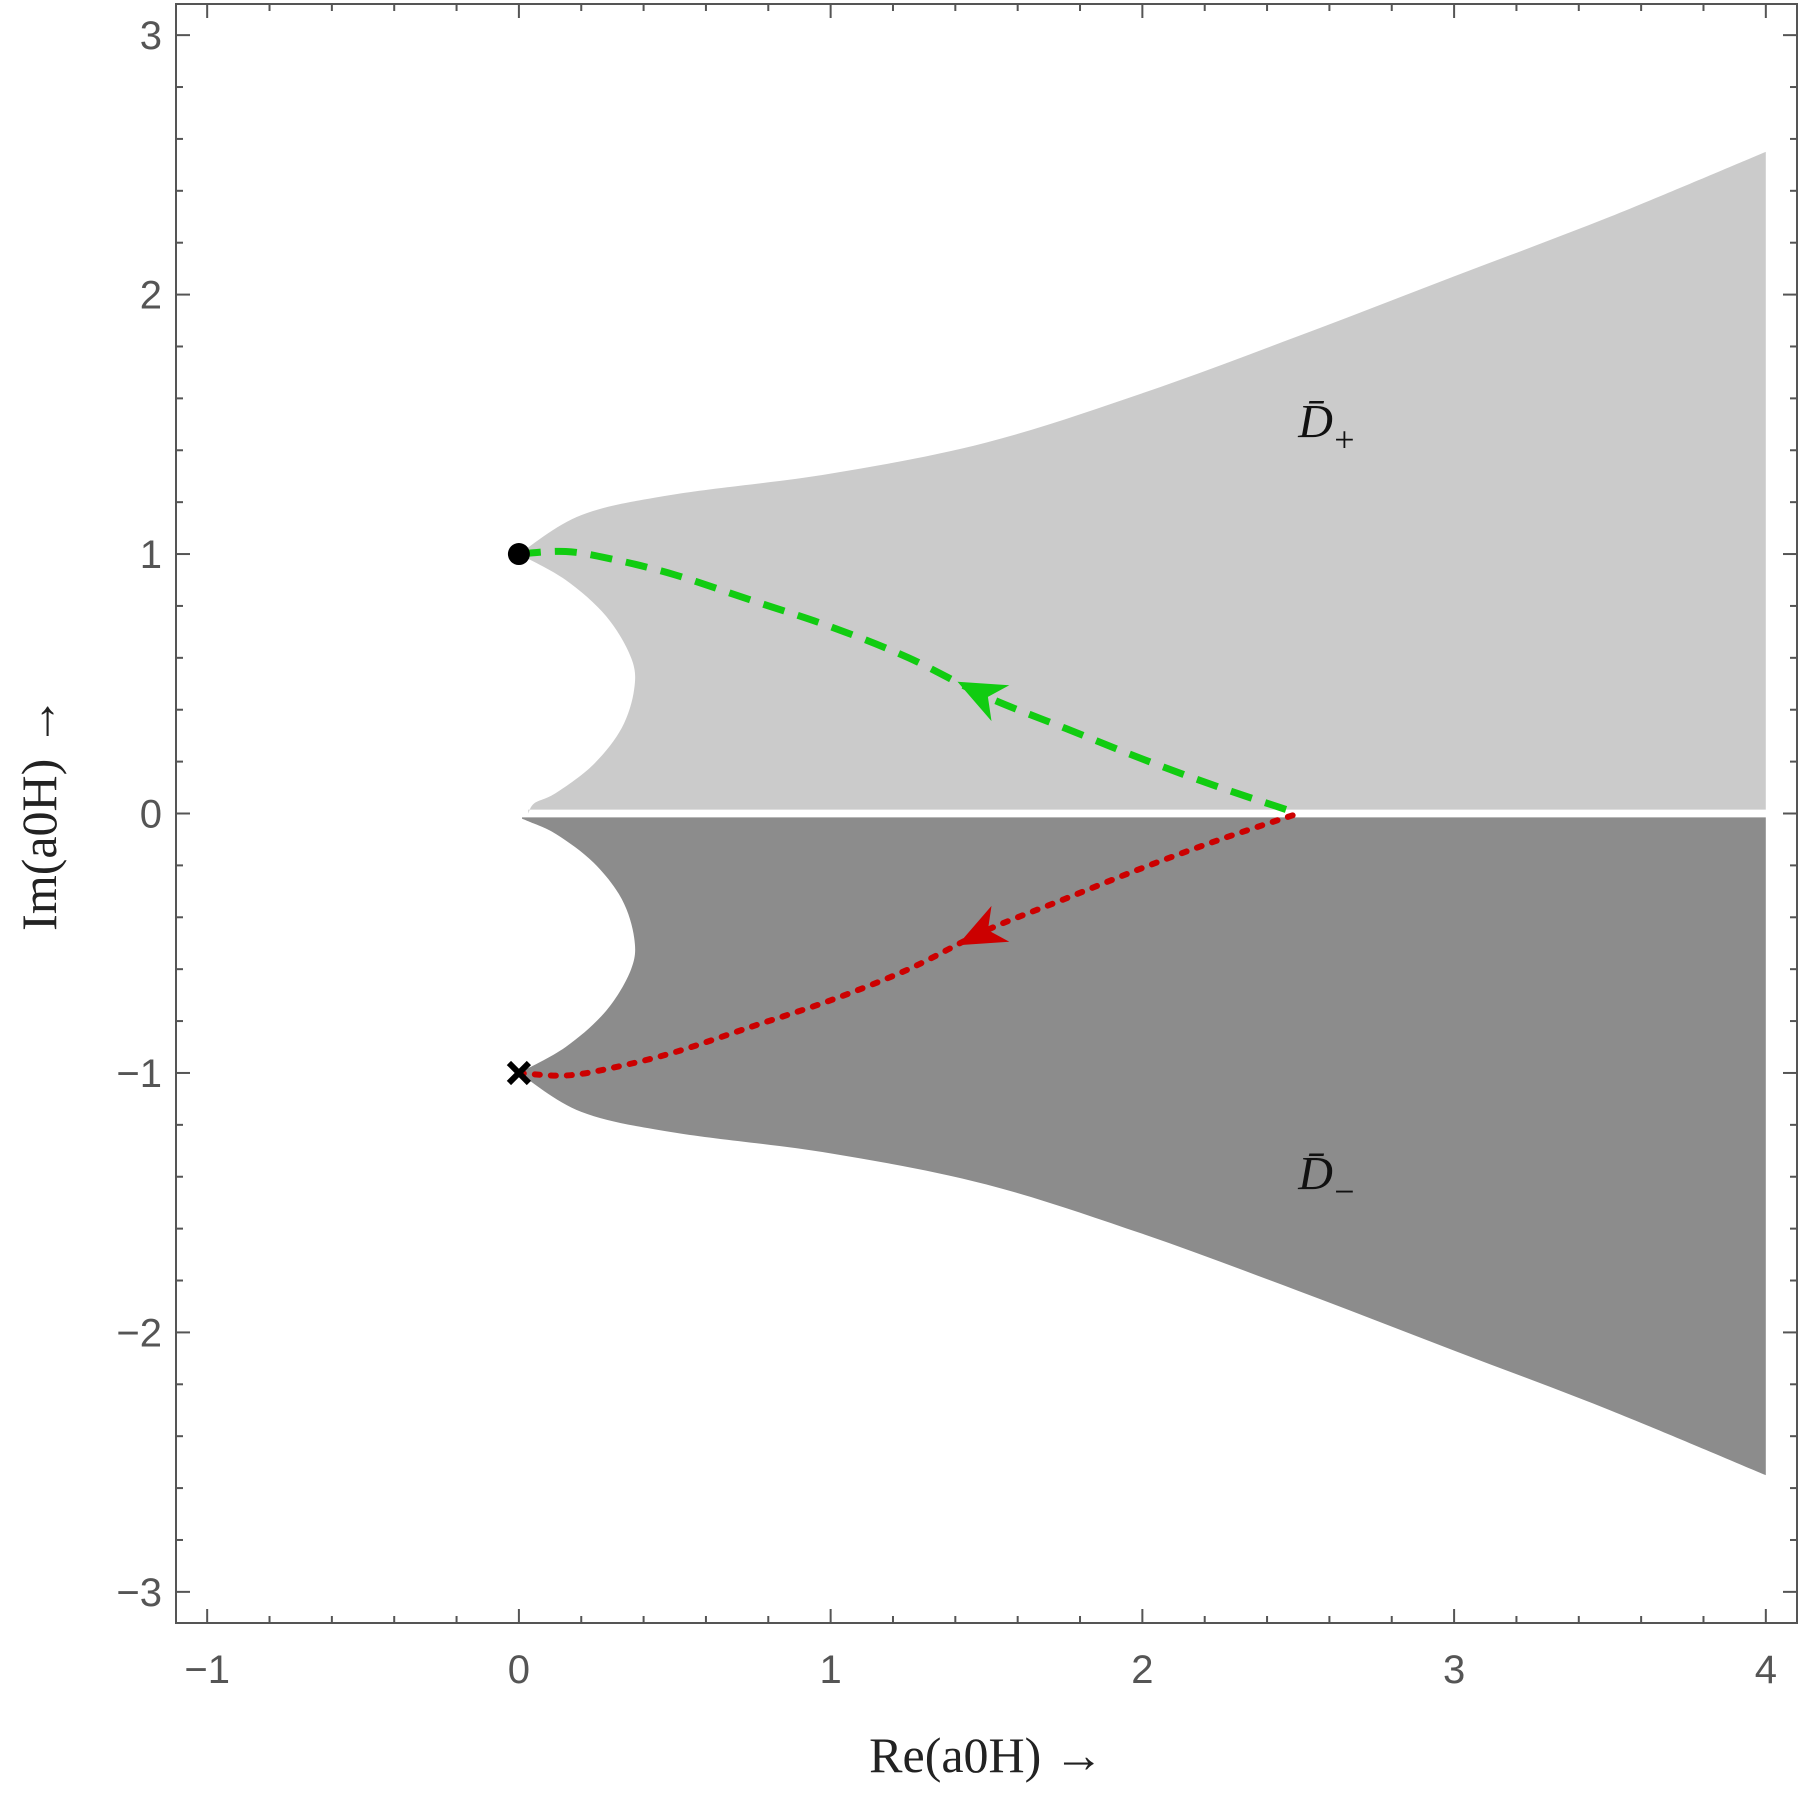 The image size is (1800, 1799). Describe the element at coordinates (983, 925) in the screenshot. I see `path-minus-arrow` at that location.